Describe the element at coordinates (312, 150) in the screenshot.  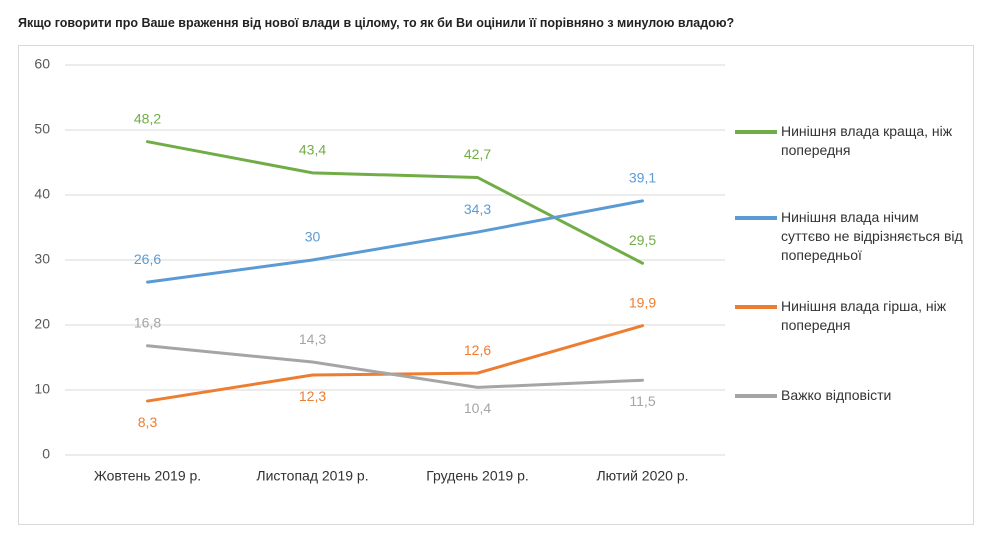
I see `data-label: 43,4` at that location.